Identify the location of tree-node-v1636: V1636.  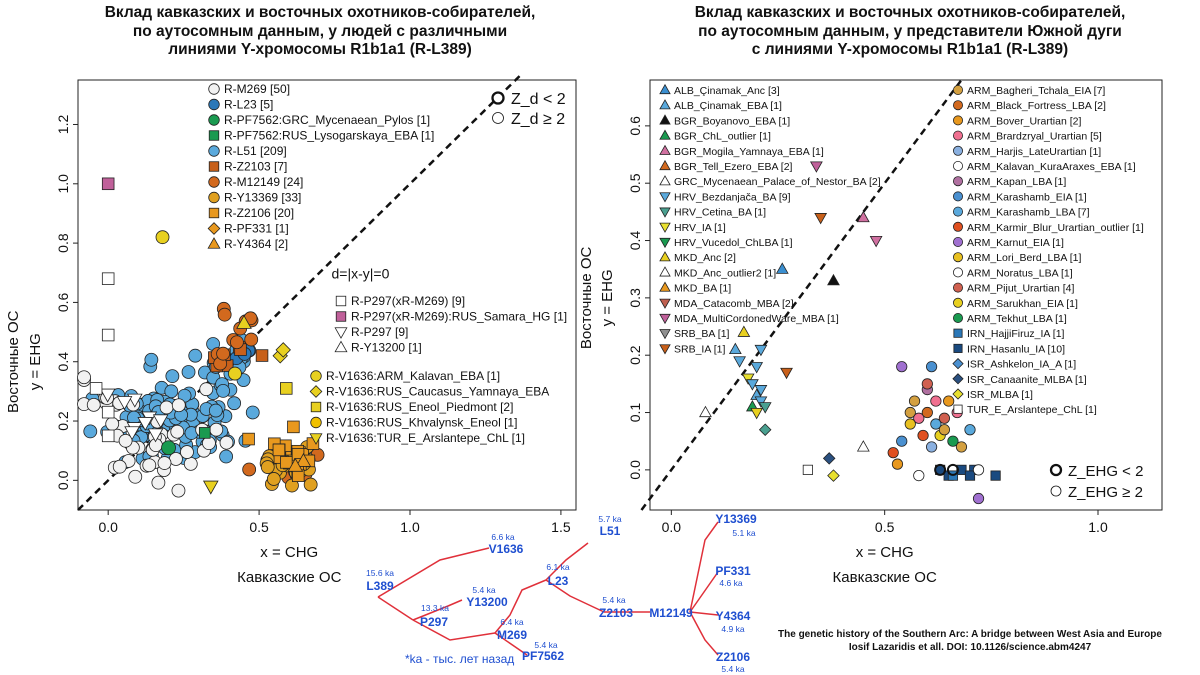
(506, 549).